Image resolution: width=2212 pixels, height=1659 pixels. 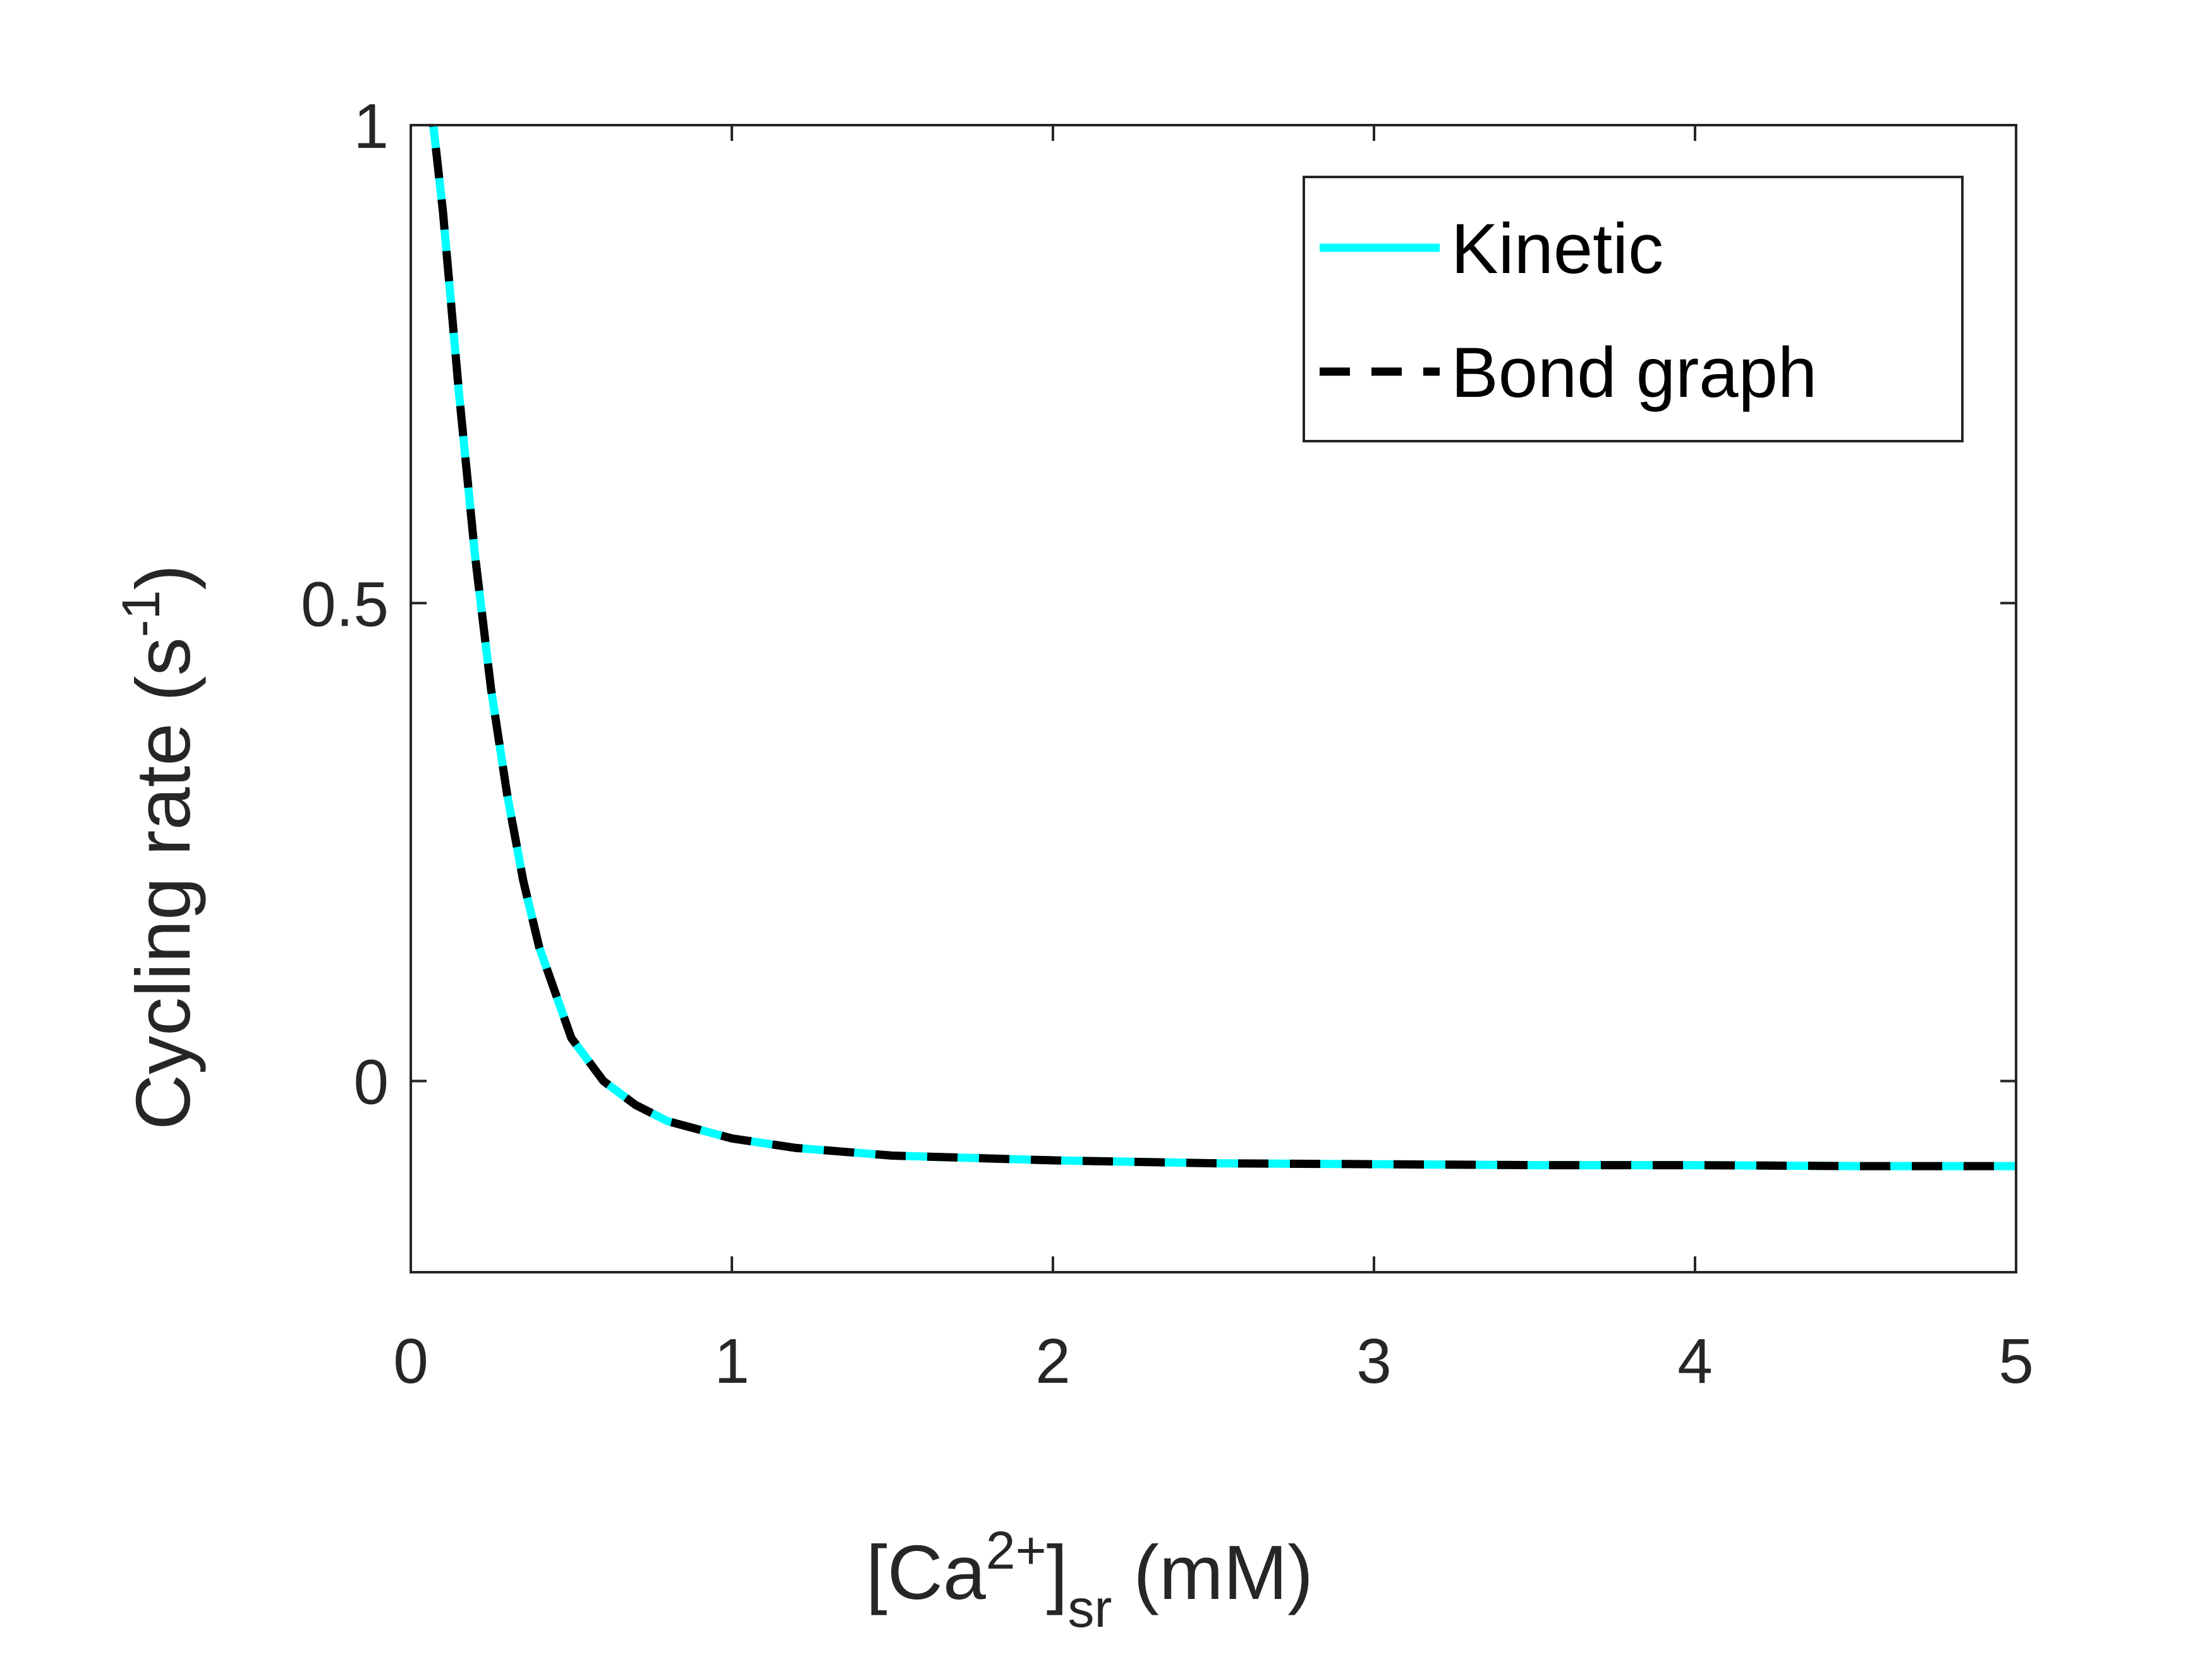 I want to click on legend-box, so click(x=1634, y=309).